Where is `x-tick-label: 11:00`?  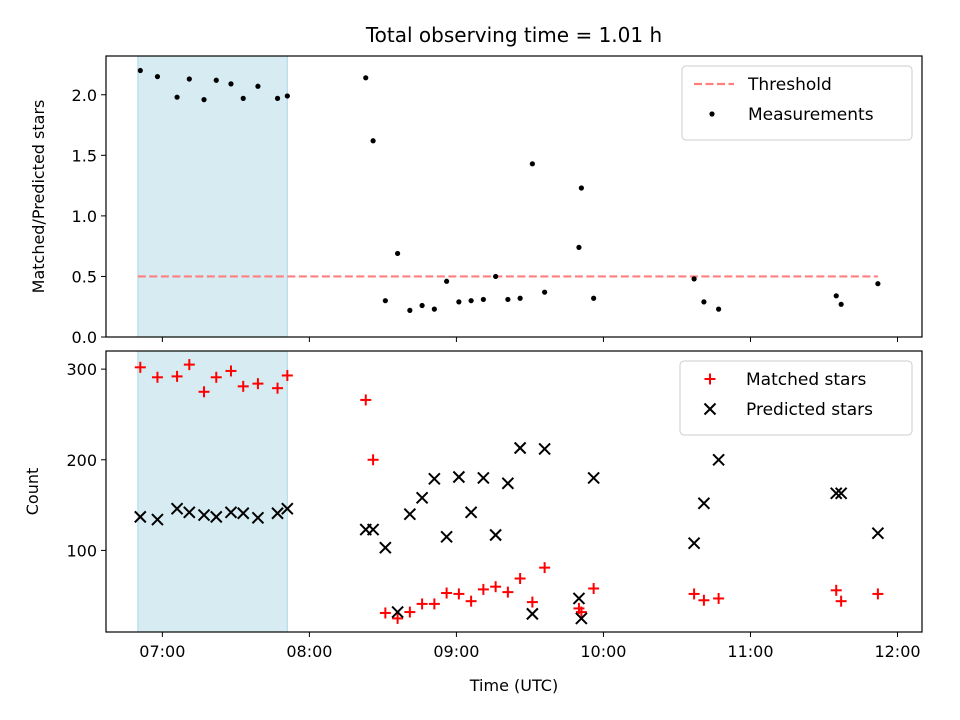 x-tick-label: 11:00 is located at coordinates (750, 651).